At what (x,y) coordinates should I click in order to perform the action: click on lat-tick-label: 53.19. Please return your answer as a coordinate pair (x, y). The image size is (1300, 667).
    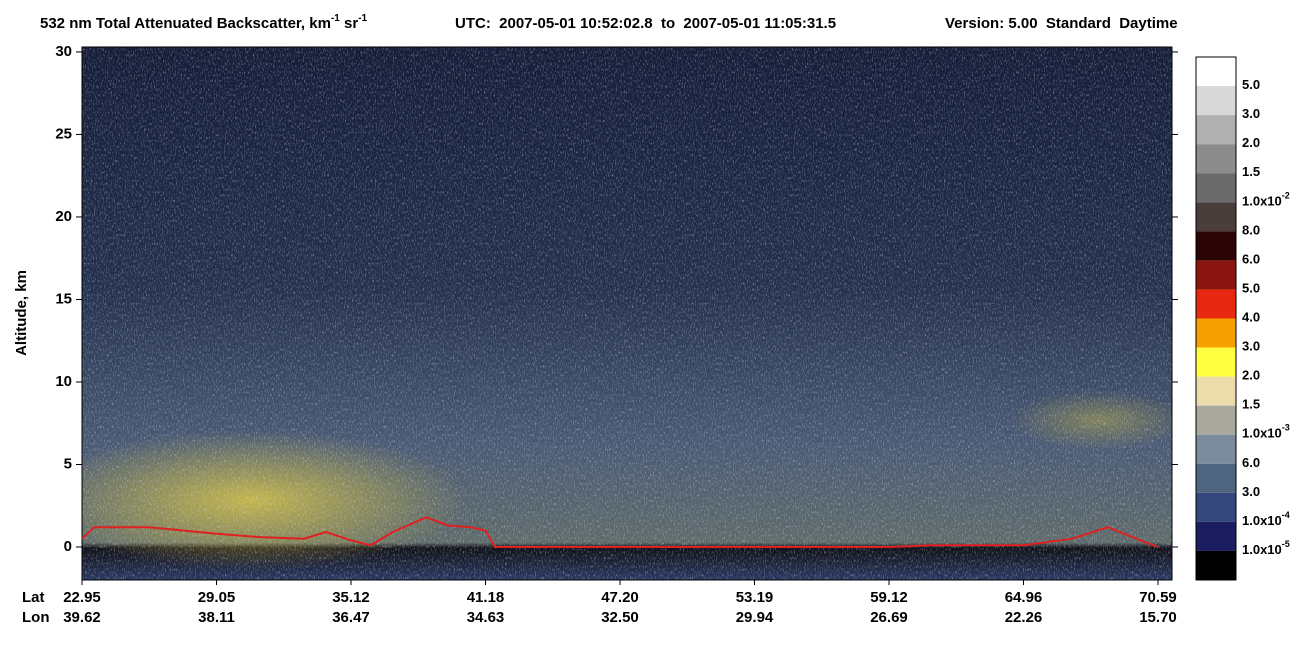
    Looking at the image, I should click on (755, 597).